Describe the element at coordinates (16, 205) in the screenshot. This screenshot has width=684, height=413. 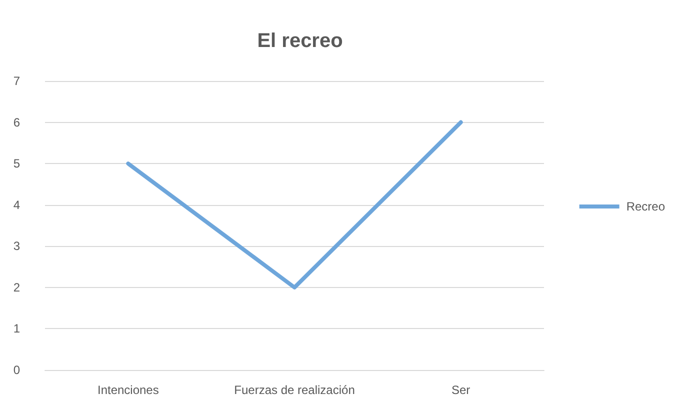
I see `y-tick-label: 4` at that location.